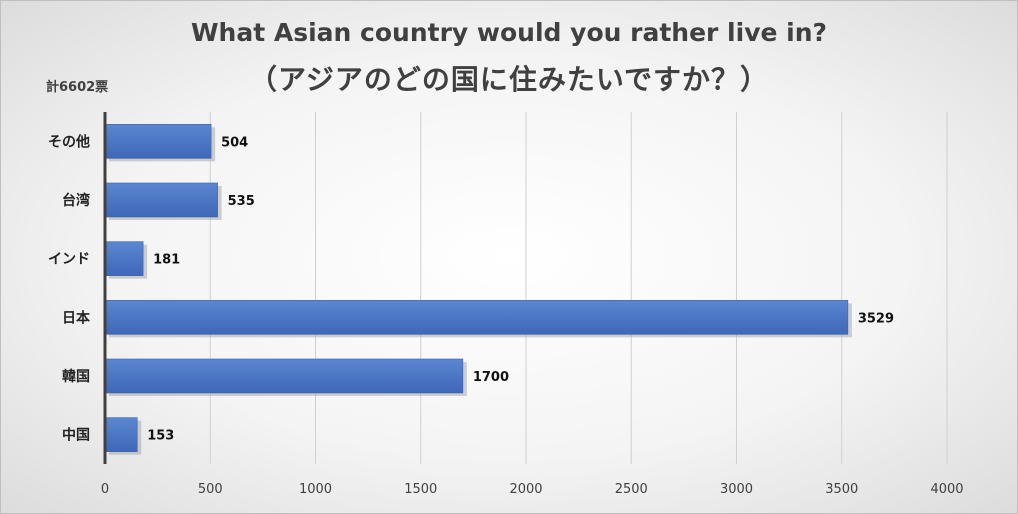 The width and height of the screenshot is (1018, 514). What do you see at coordinates (77, 87) in the screenshot?
I see `vote-total-note: 計6602票` at bounding box center [77, 87].